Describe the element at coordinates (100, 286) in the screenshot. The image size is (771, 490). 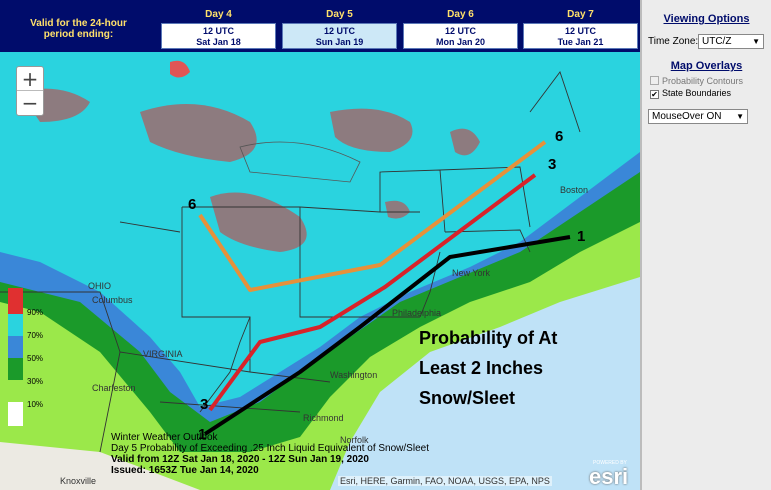
I see `place-label: OHIO` at that location.